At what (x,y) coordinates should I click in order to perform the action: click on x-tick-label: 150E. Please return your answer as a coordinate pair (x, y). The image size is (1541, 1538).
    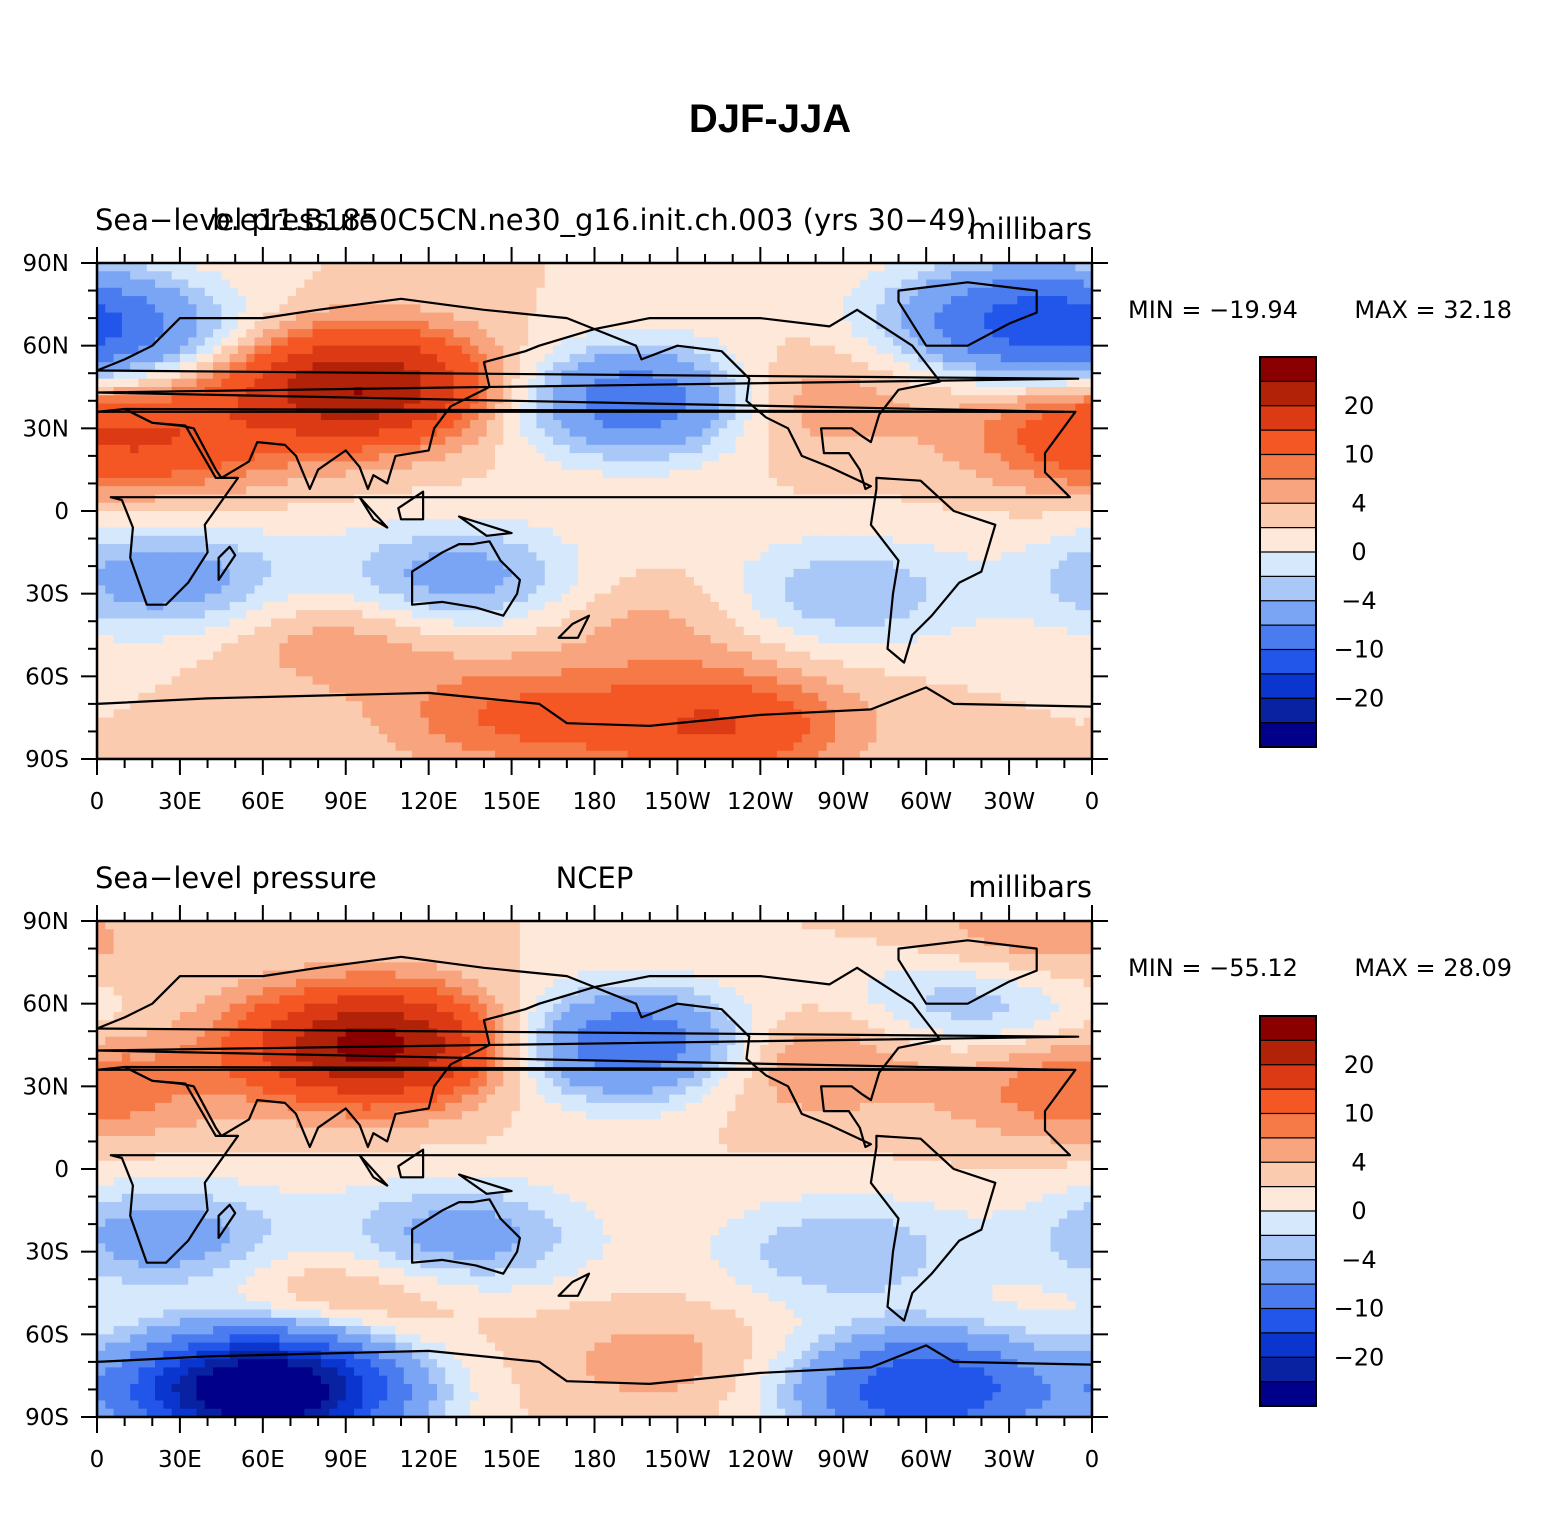
    Looking at the image, I should click on (511, 802).